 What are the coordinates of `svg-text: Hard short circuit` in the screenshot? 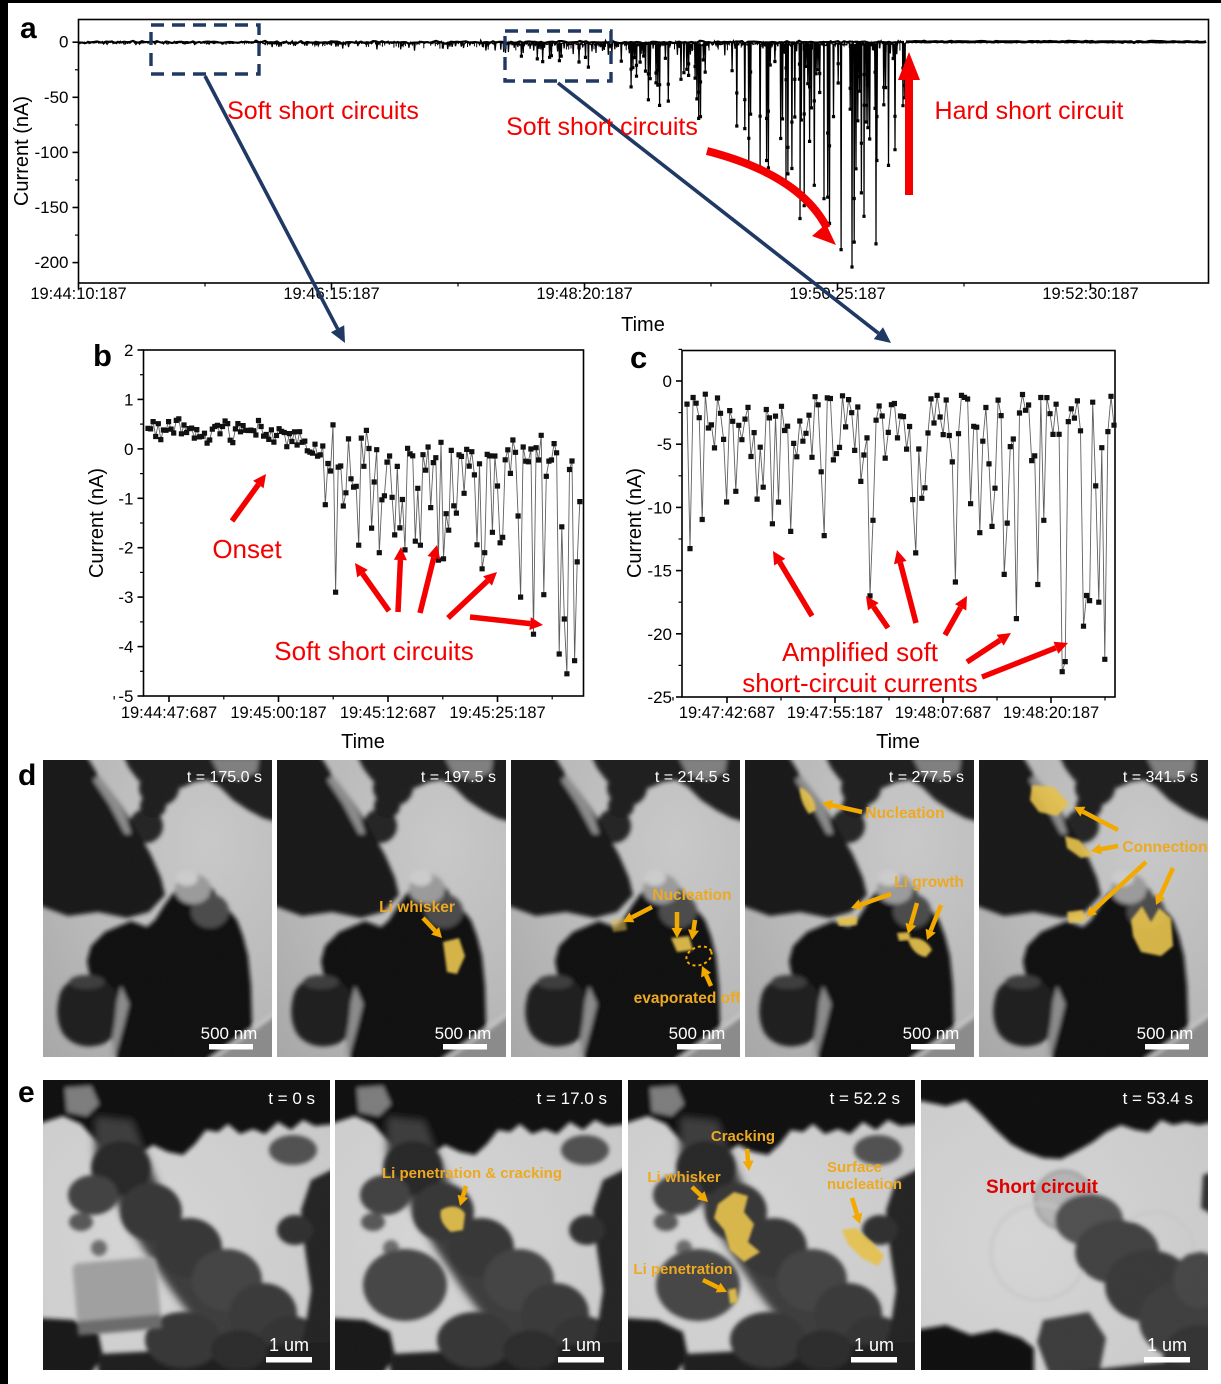 It's located at (1029, 111).